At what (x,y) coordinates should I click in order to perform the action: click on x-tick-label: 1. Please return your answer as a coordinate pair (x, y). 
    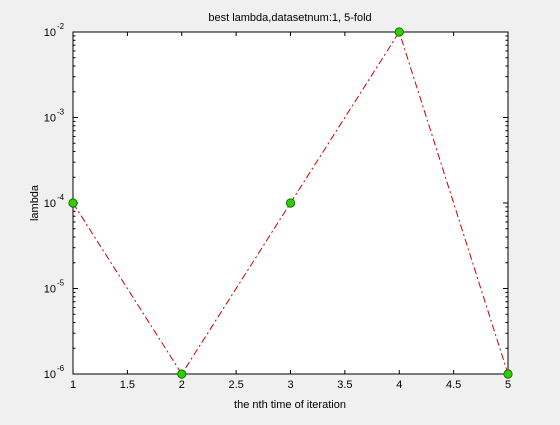
    Looking at the image, I should click on (73, 385).